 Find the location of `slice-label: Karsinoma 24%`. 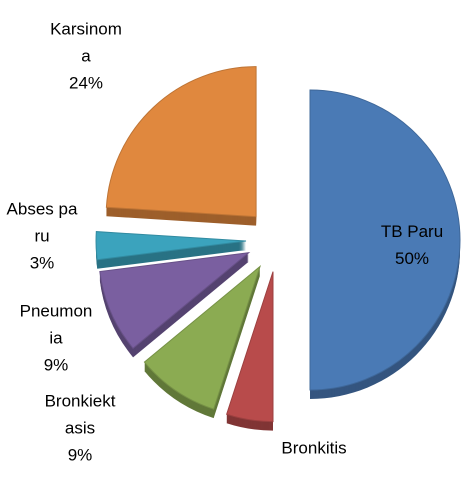

slice-label: Karsinoma 24% is located at coordinates (86, 56).